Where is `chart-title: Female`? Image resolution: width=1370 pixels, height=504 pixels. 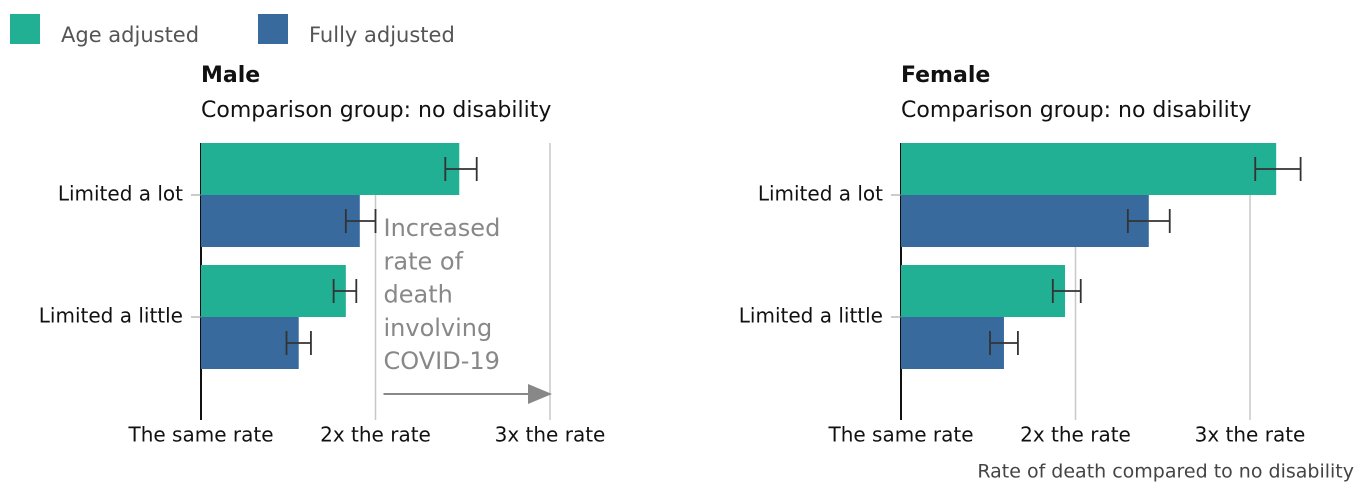
chart-title: Female is located at coordinates (945, 75).